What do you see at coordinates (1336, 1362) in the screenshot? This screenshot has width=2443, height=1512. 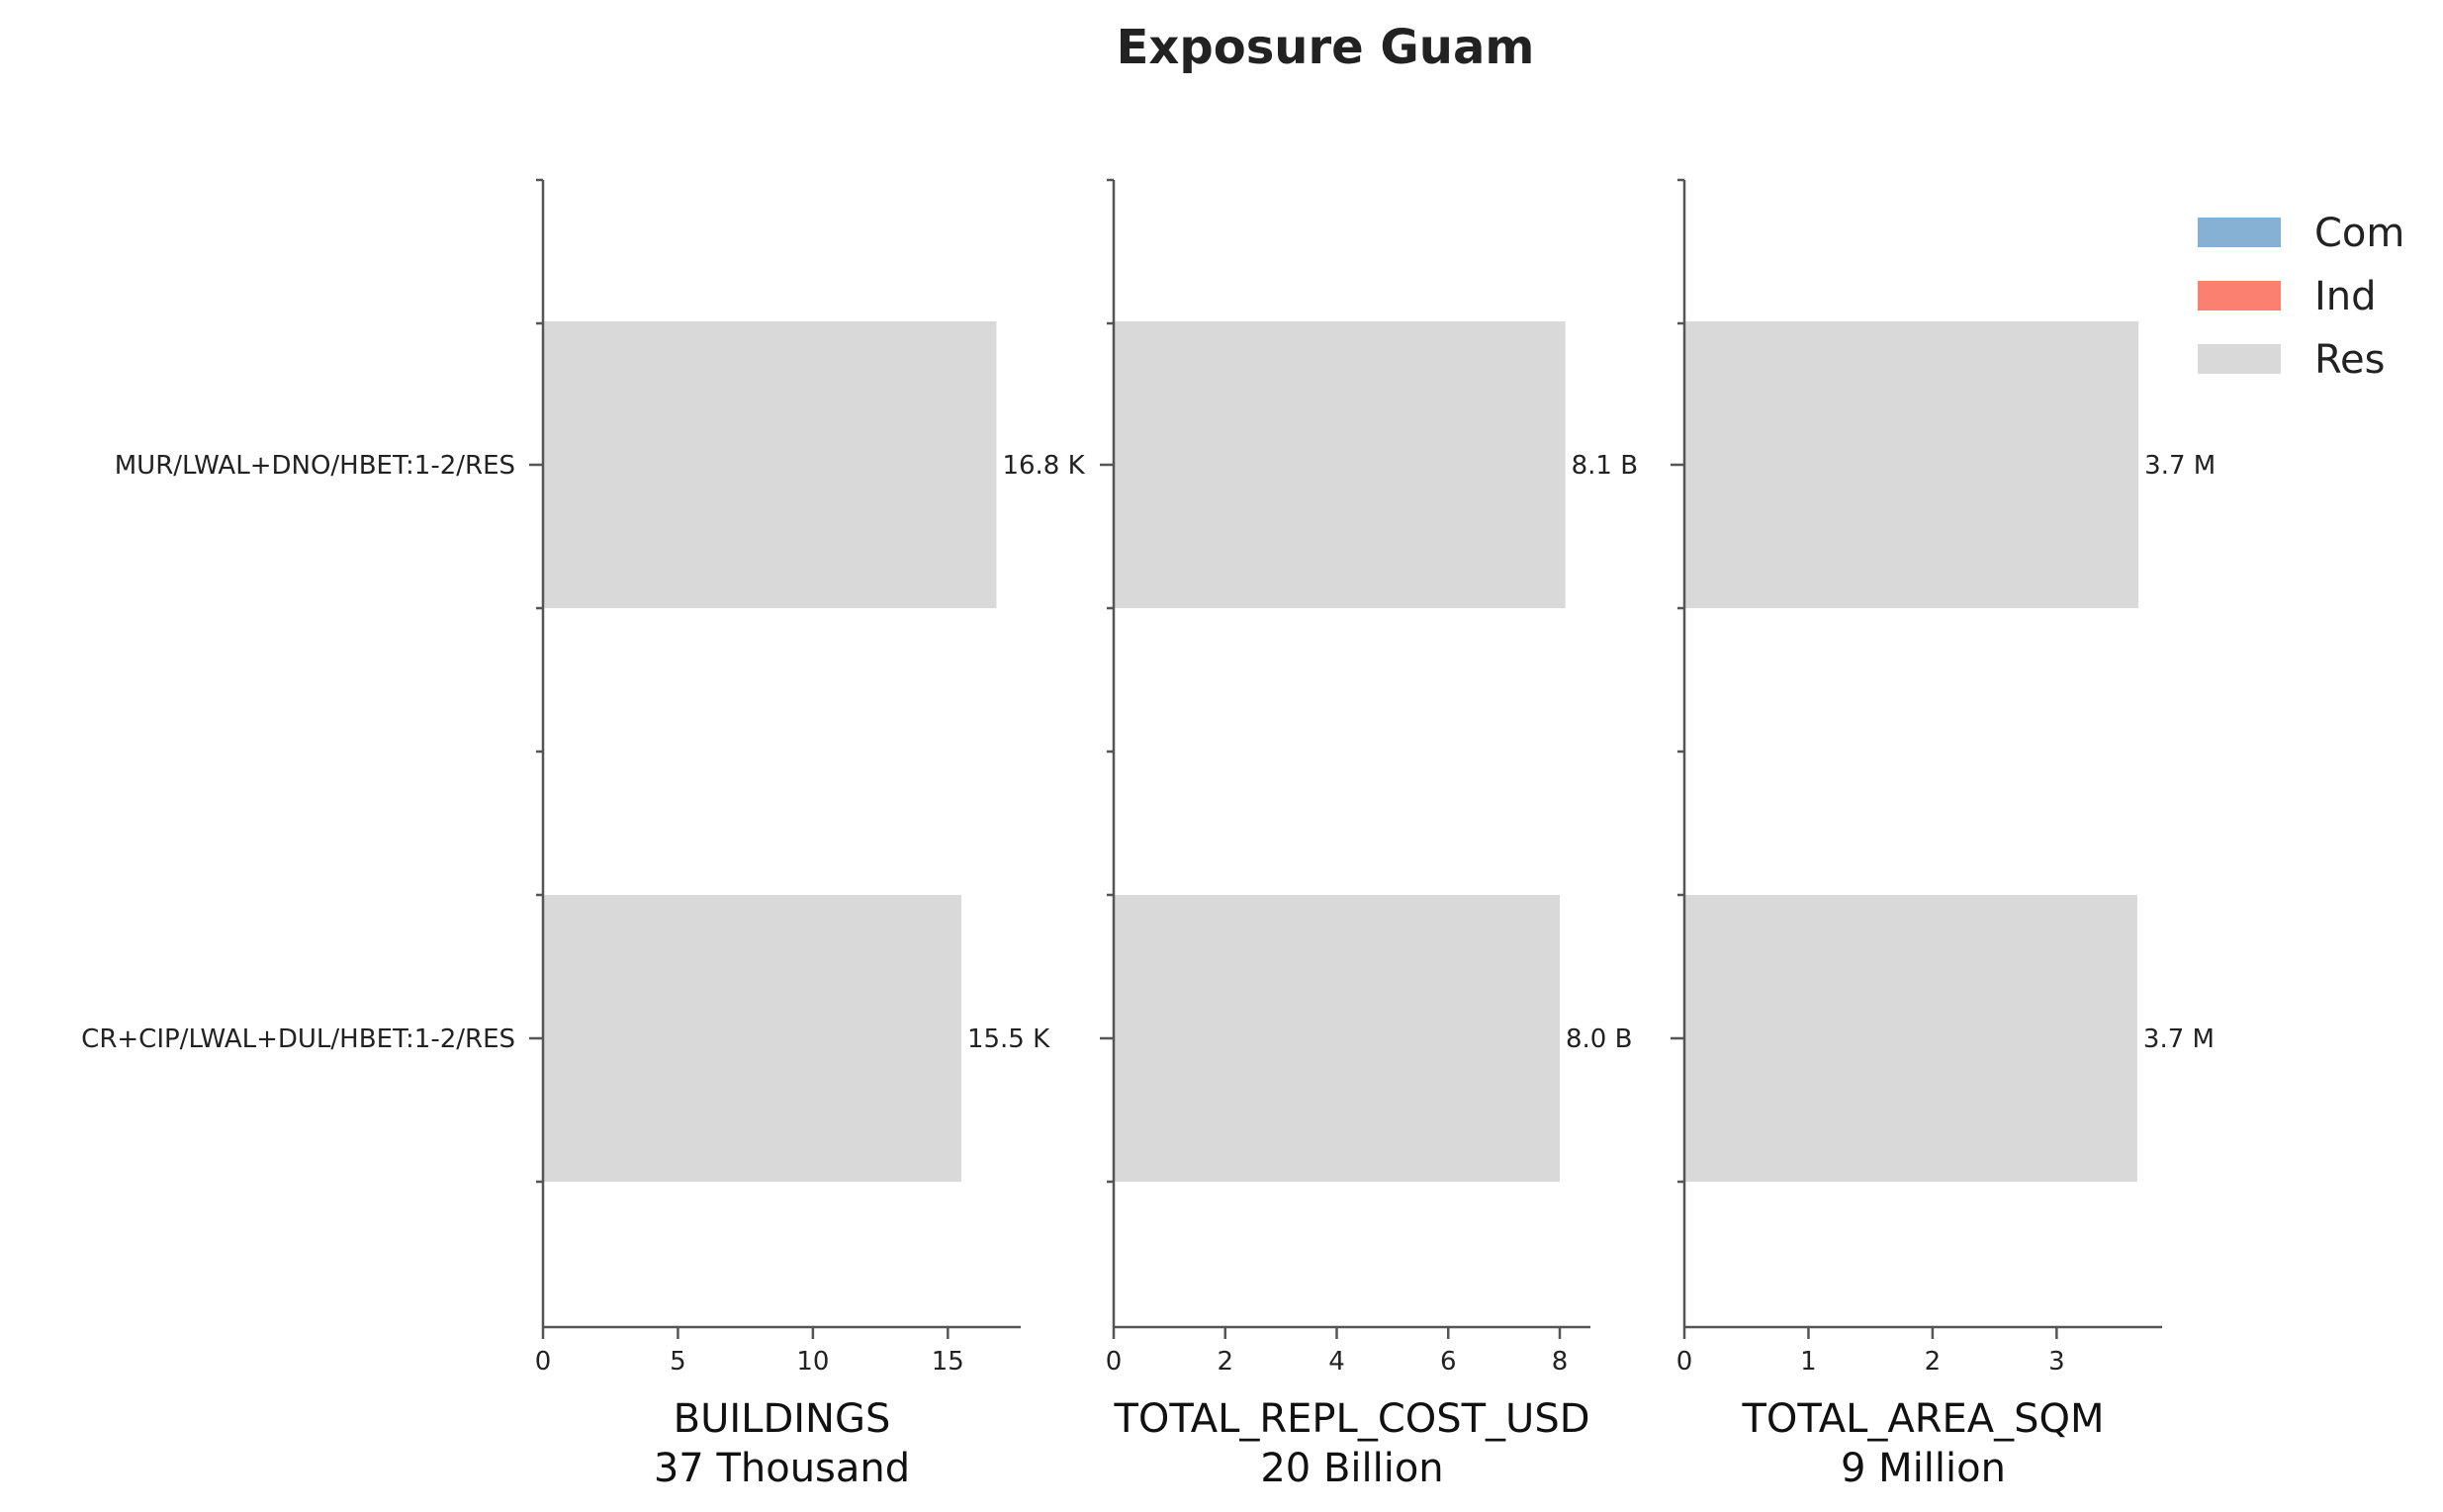 I see `x-tick-label: 4` at bounding box center [1336, 1362].